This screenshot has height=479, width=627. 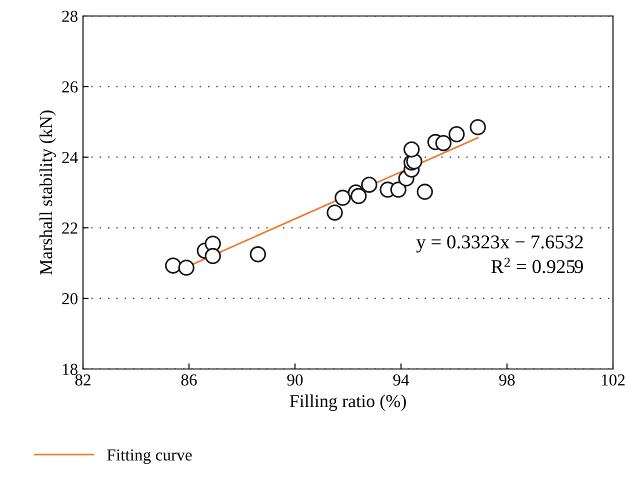 I want to click on x-tick-label: 94, so click(x=401, y=380).